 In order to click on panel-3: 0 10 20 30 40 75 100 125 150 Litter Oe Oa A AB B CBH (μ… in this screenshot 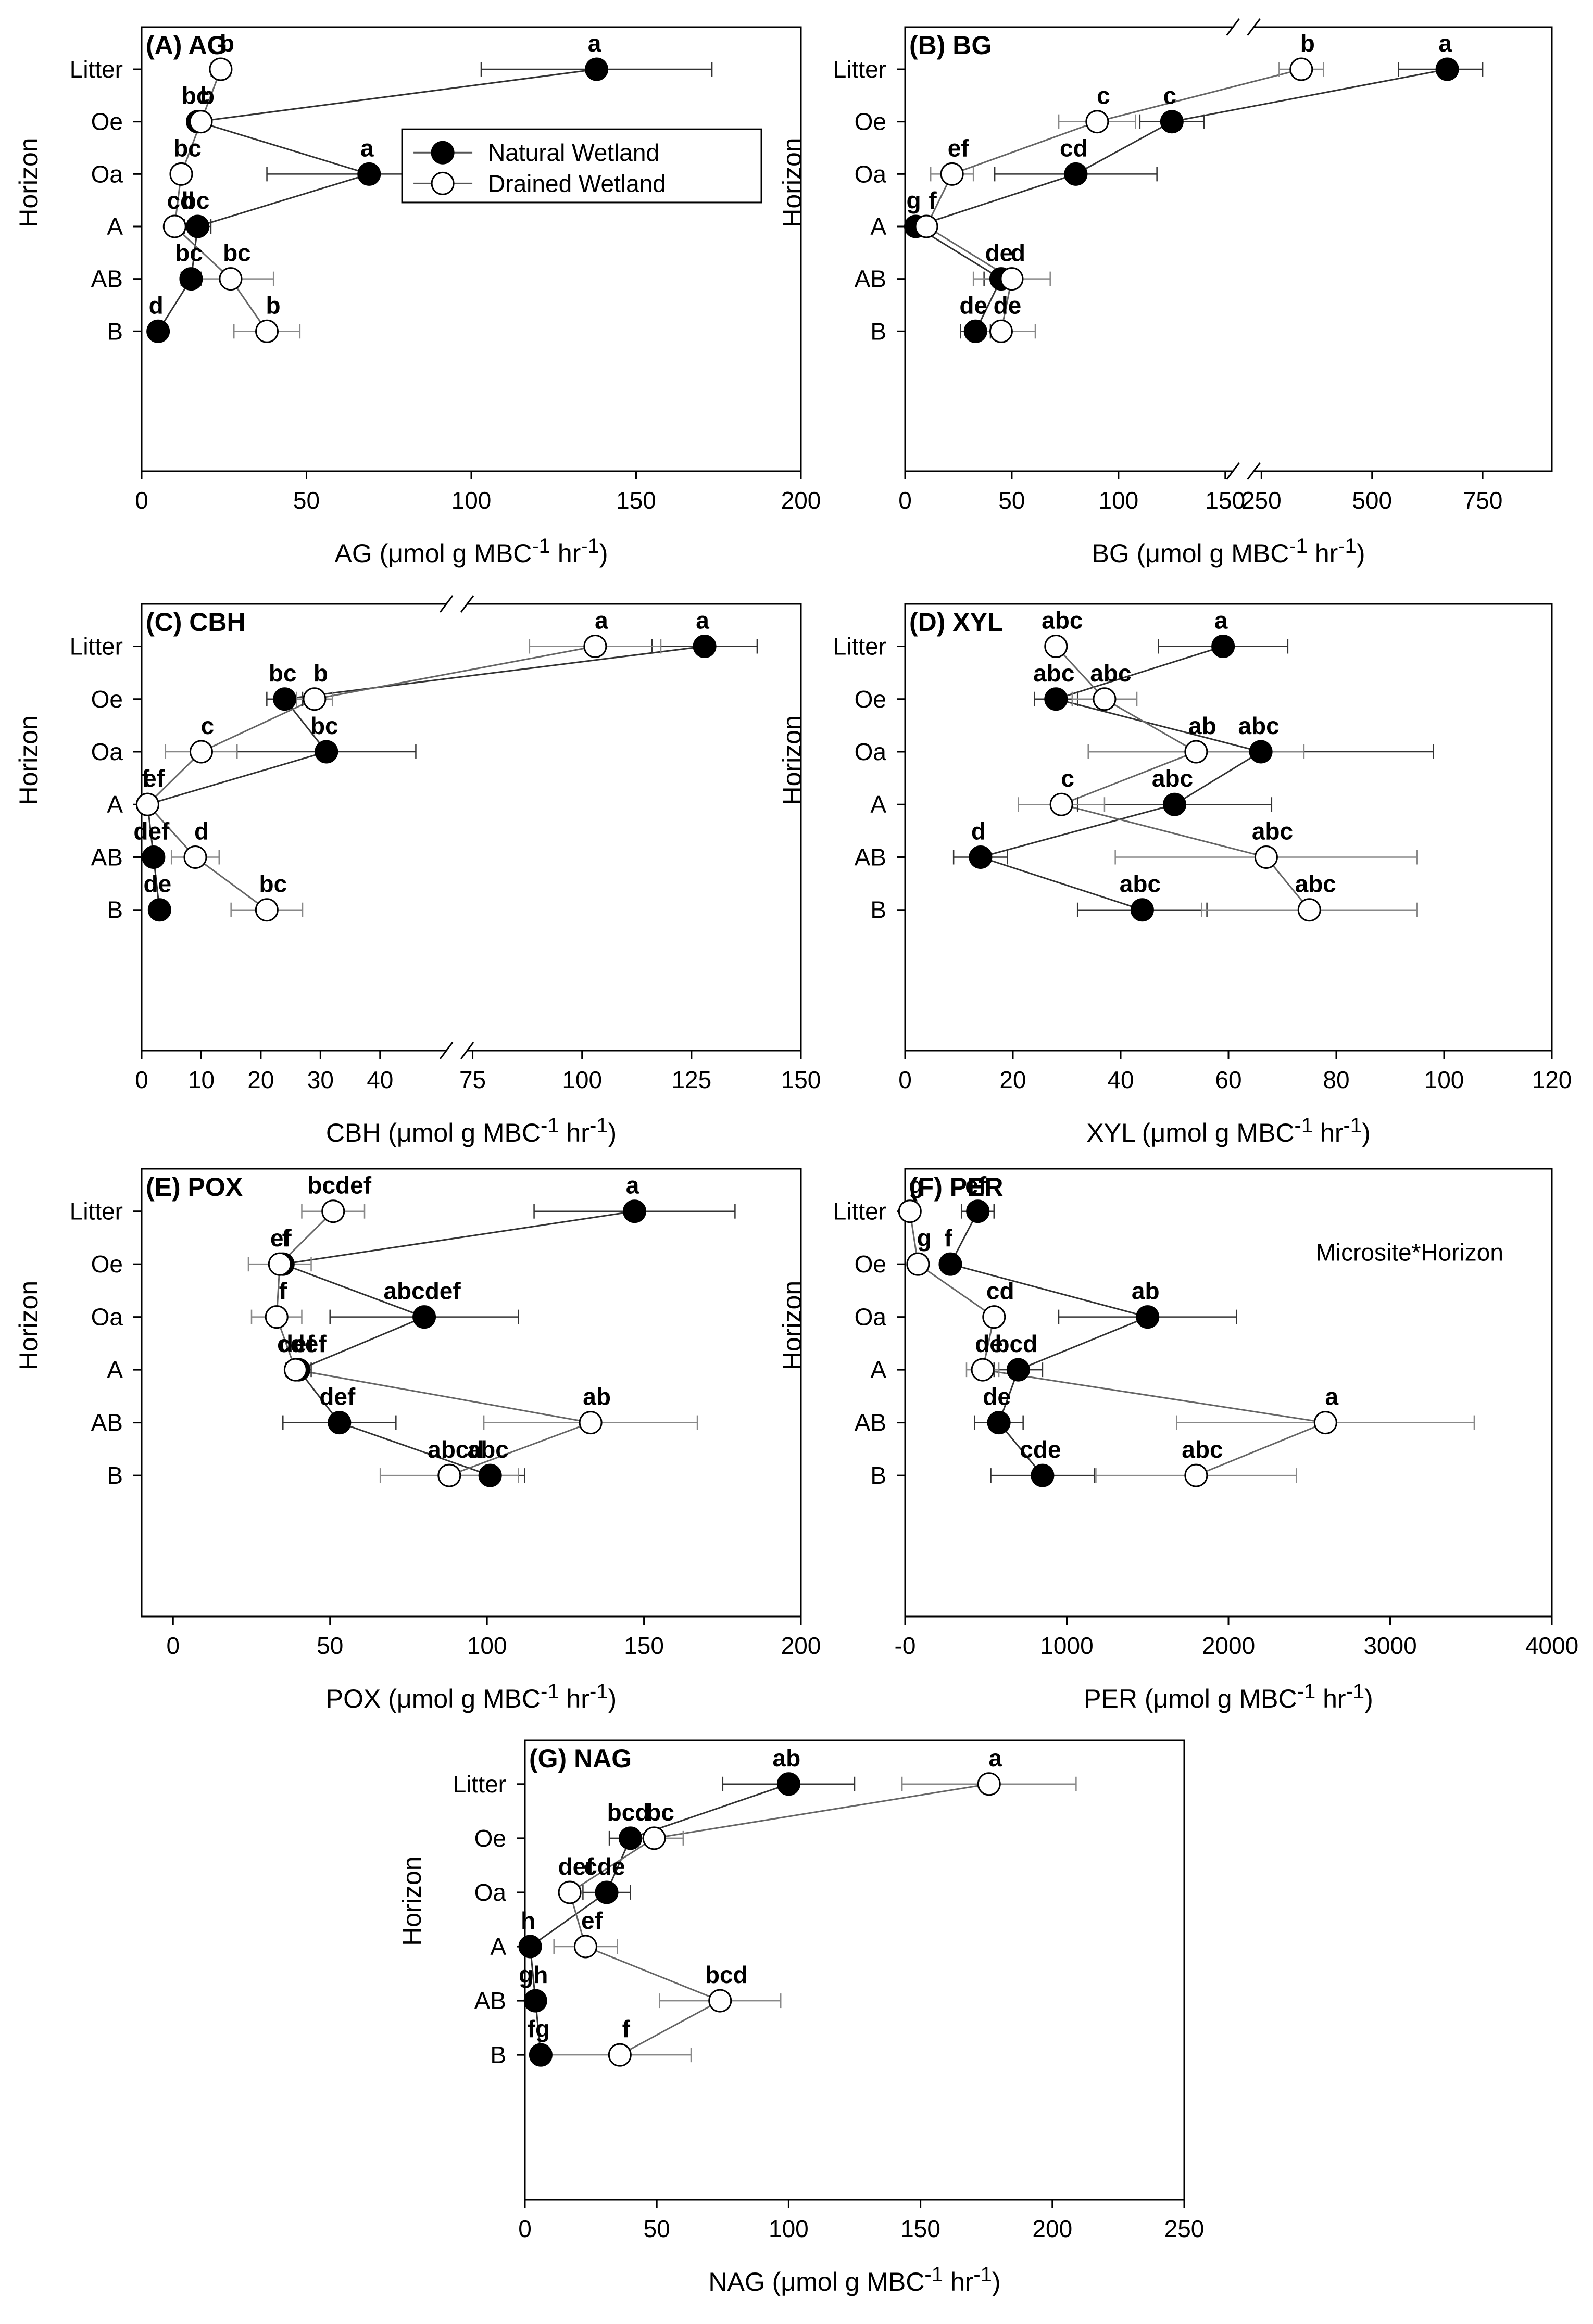, I will do `click(418, 871)`.